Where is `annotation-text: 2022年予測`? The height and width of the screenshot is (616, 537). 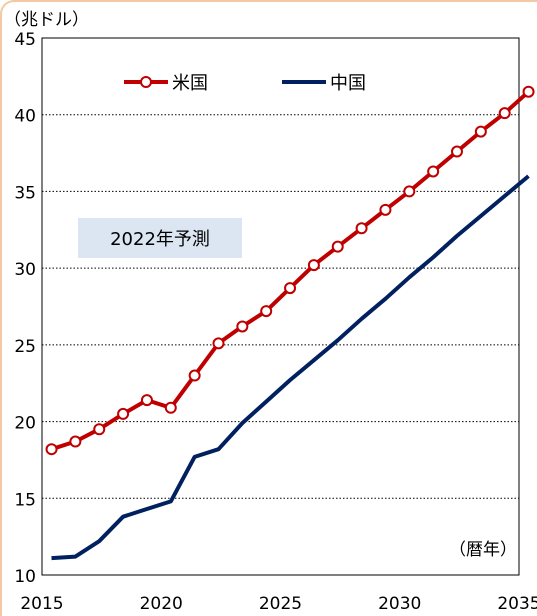 annotation-text: 2022年予測 is located at coordinates (160, 239).